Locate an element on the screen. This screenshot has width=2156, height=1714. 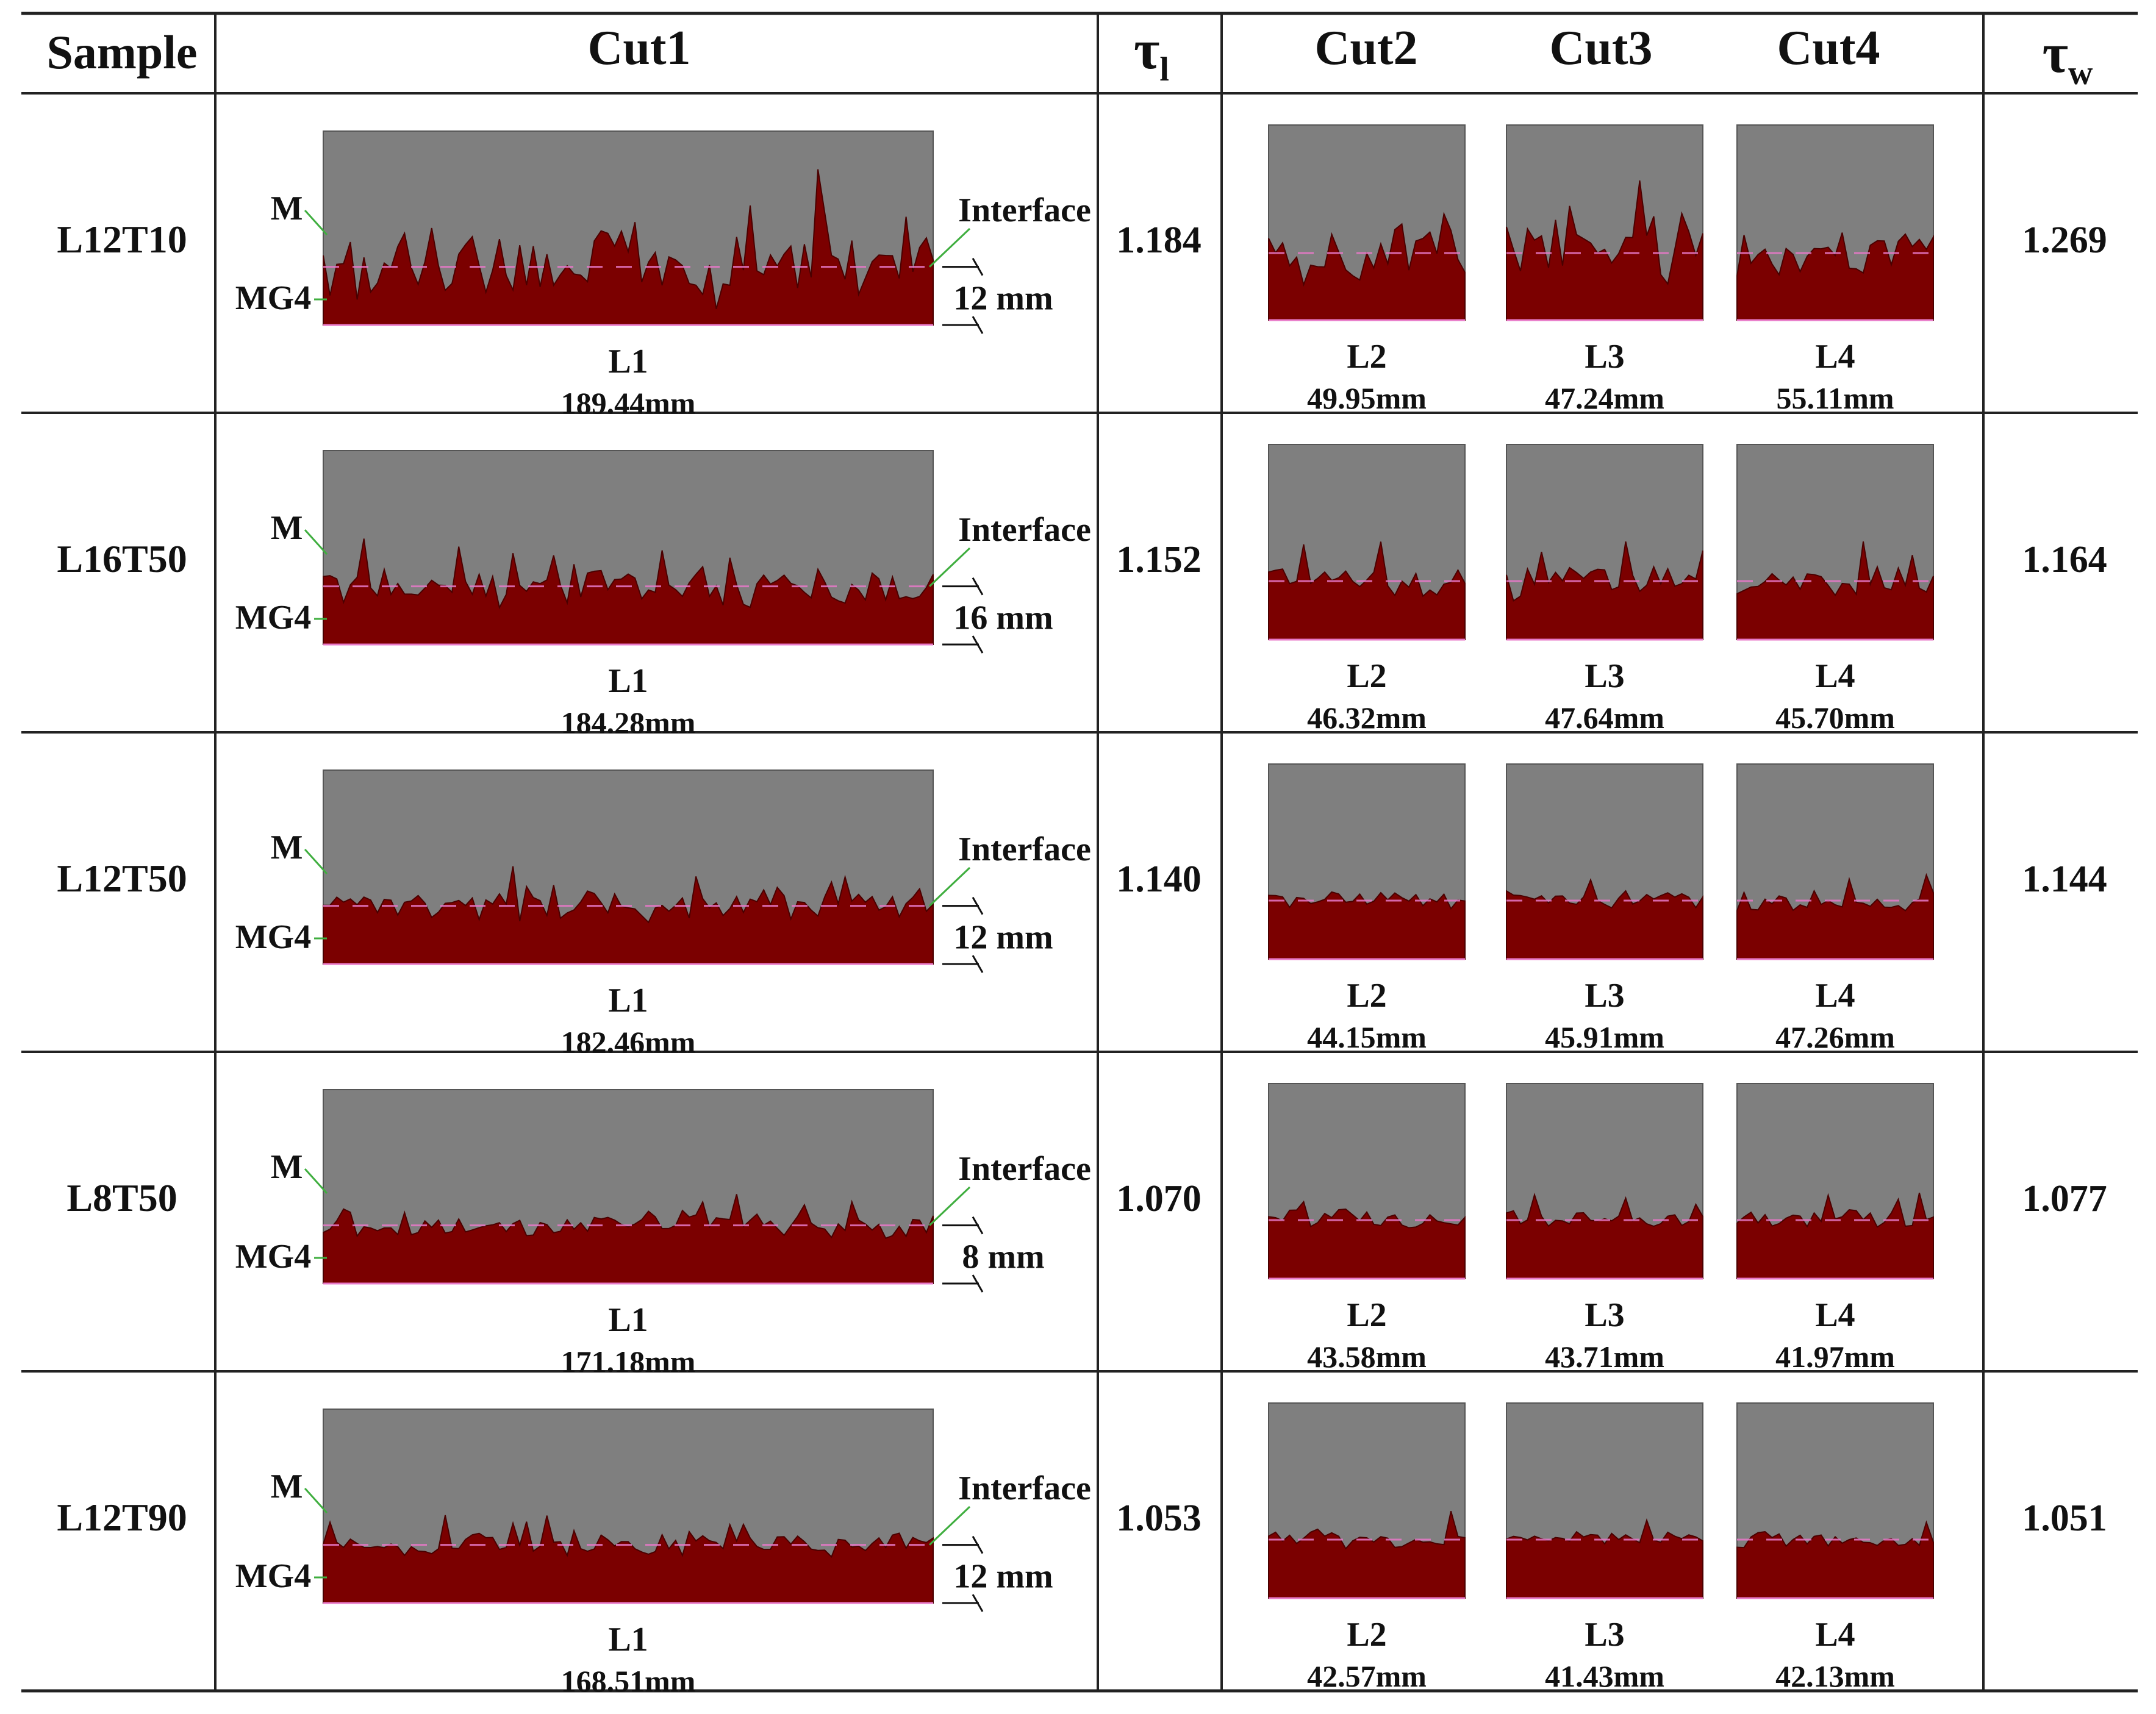
header-cut3: Cut3 is located at coordinates (1601, 48).